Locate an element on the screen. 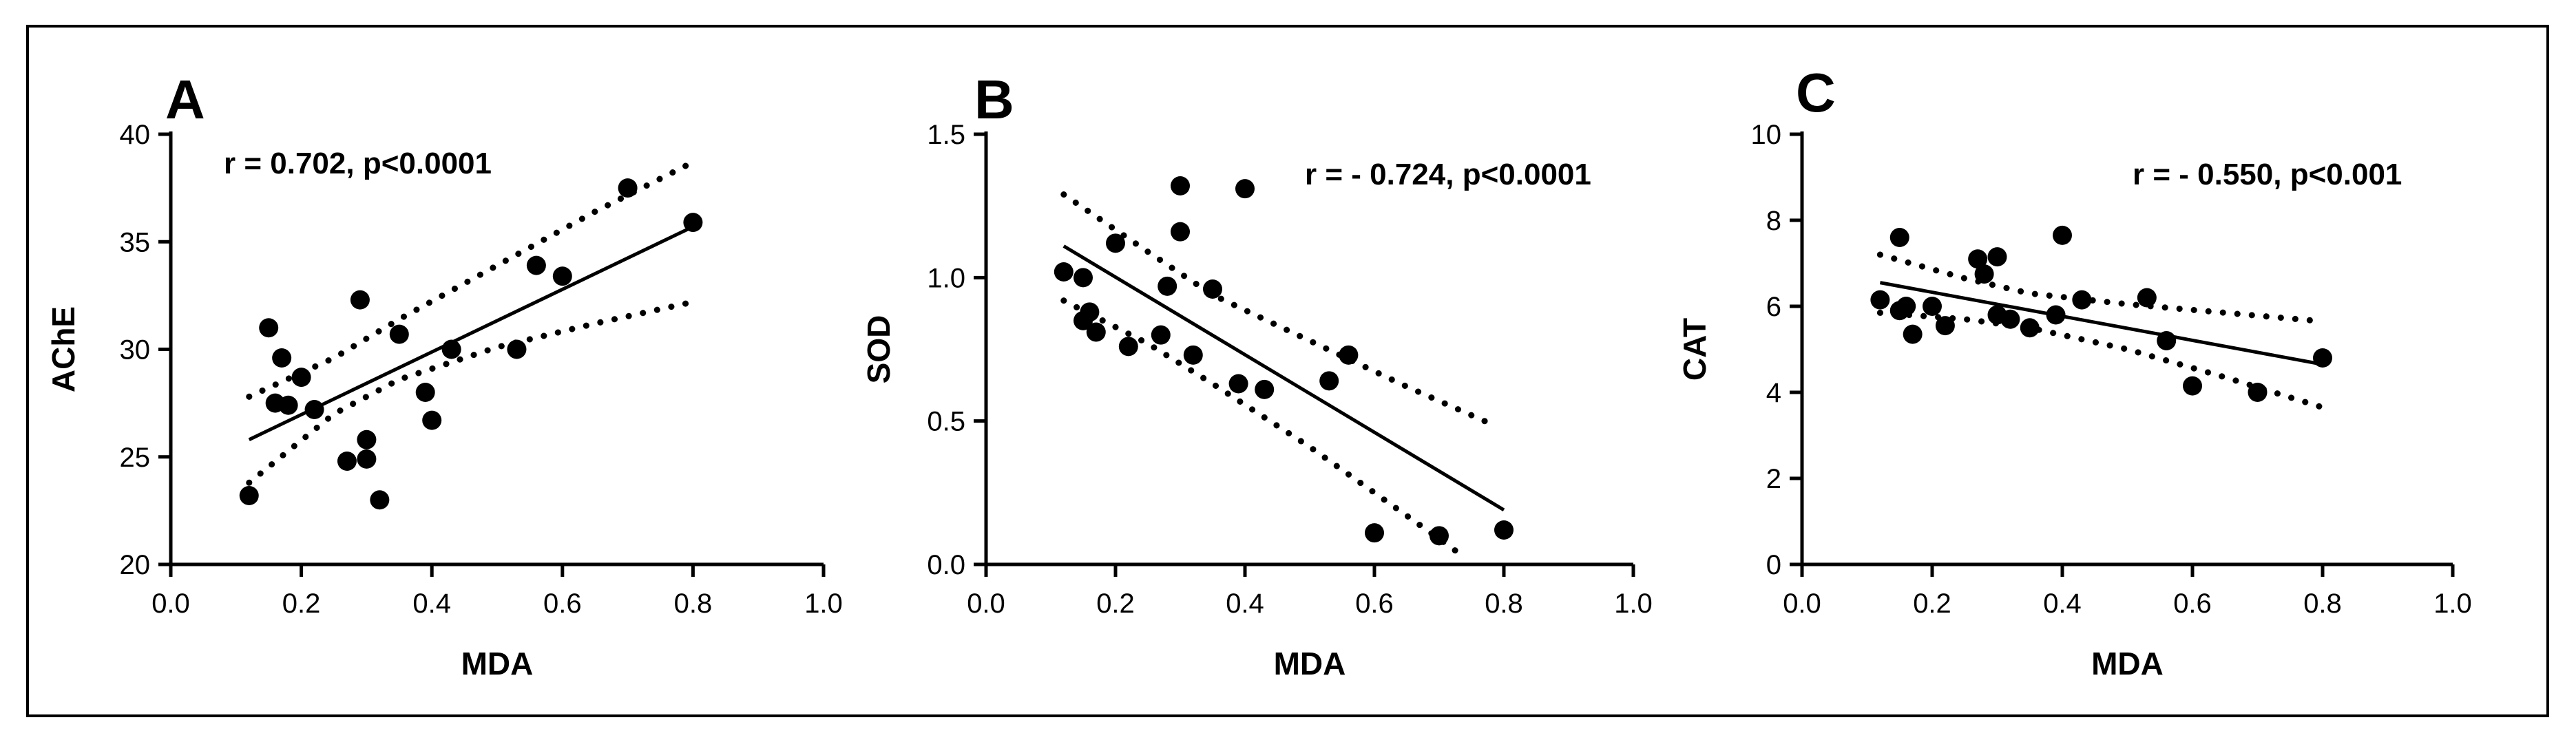 The image size is (2576, 742). y-tick-label: 4 is located at coordinates (1773, 393).